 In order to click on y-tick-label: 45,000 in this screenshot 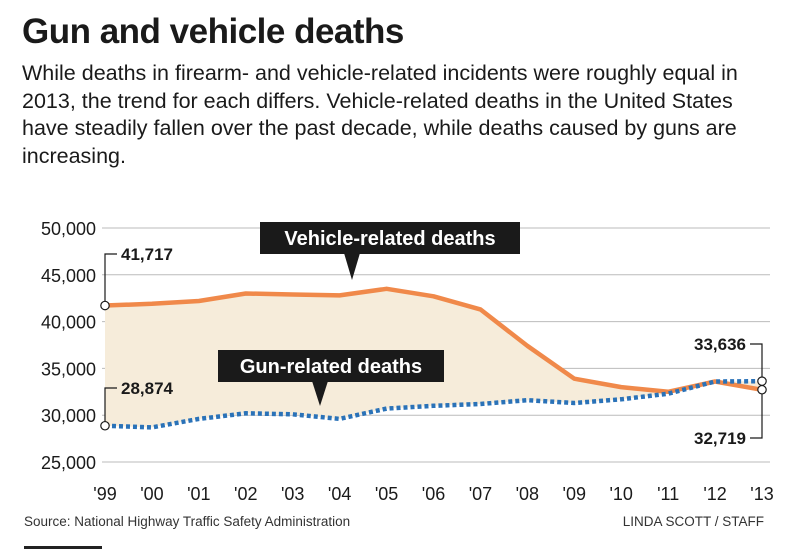, I will do `click(68, 276)`.